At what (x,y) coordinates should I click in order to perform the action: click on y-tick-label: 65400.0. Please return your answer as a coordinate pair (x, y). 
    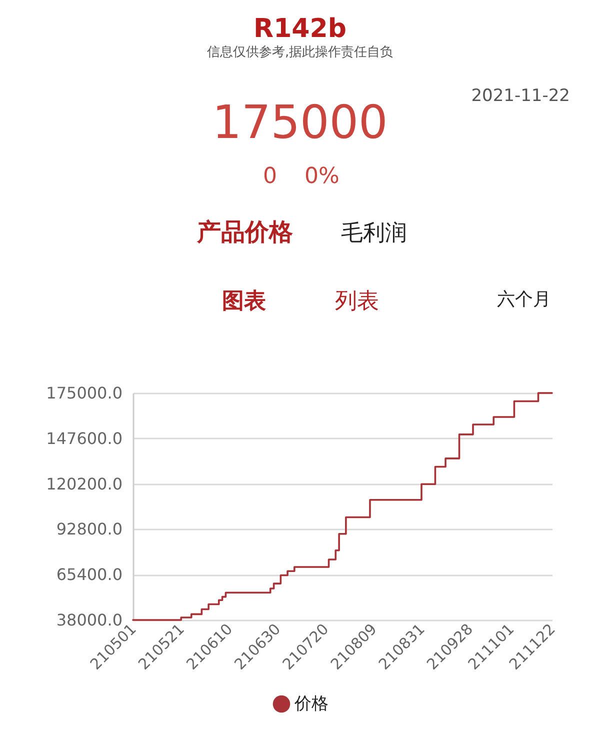
    Looking at the image, I should click on (89, 574).